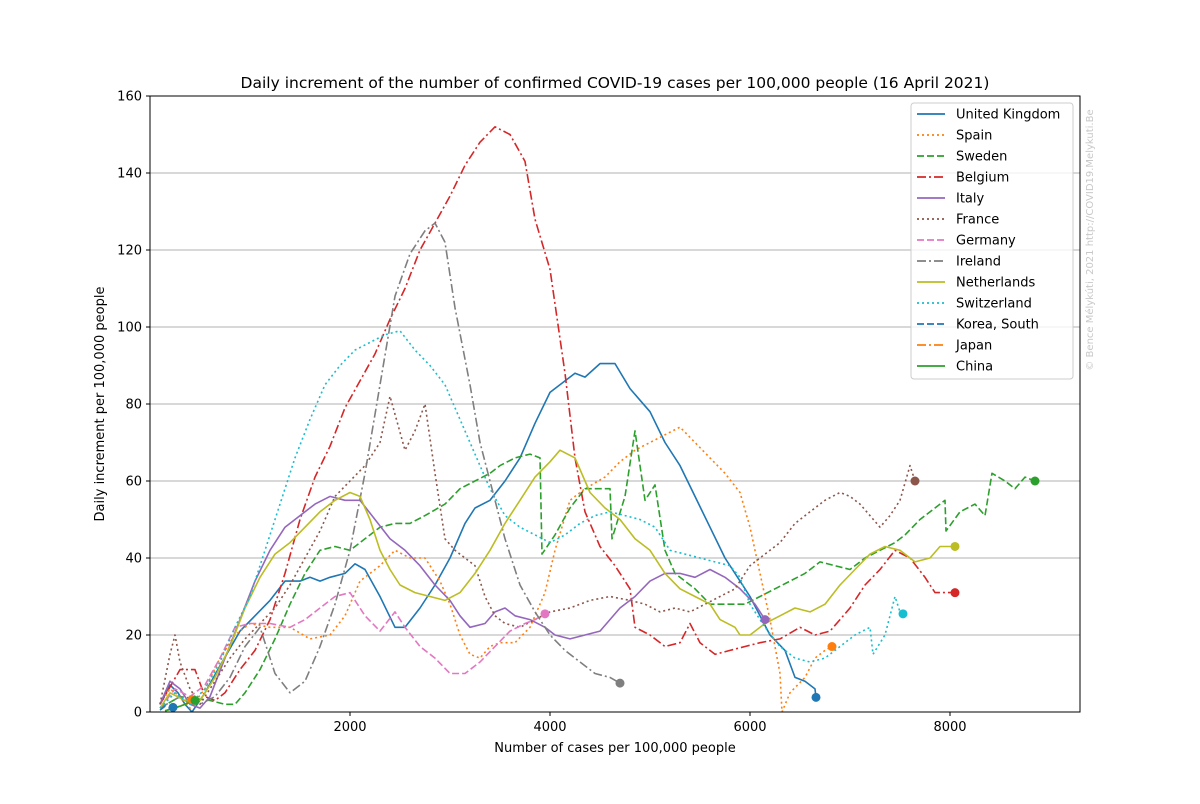 This screenshot has width=1200, height=804. Describe the element at coordinates (970, 199) in the screenshot. I see `legend-label-italy: Italy` at that location.